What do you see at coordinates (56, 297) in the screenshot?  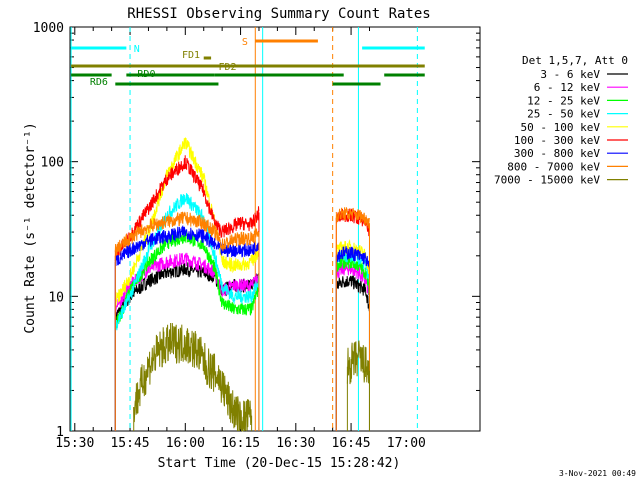 I see `y-tick-label: 10` at bounding box center [56, 297].